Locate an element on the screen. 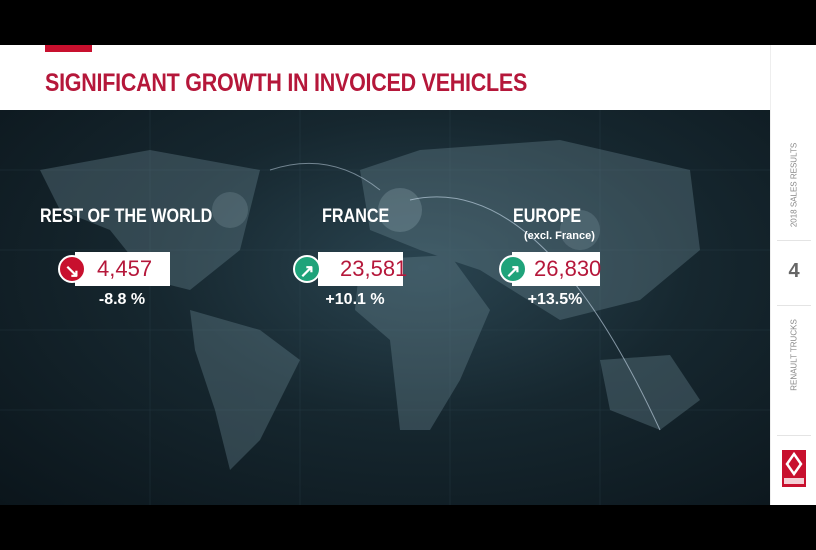 This screenshot has height=550, width=816. section-label: 2018 SALES RESULTS is located at coordinates (794, 185).